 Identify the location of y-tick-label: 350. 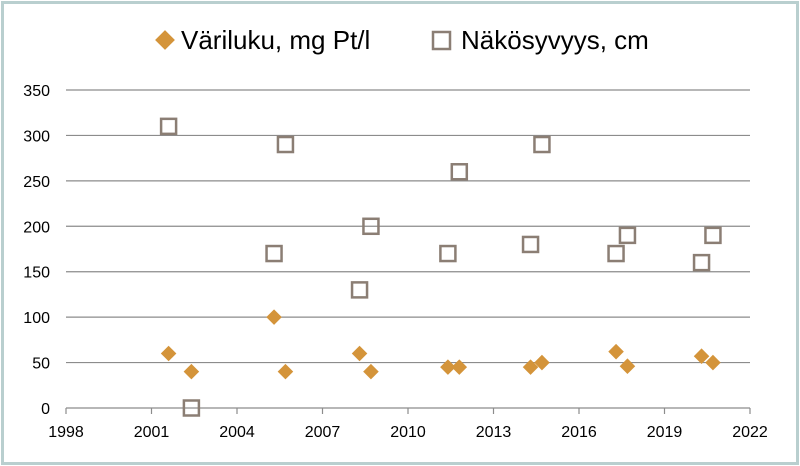
(36, 91).